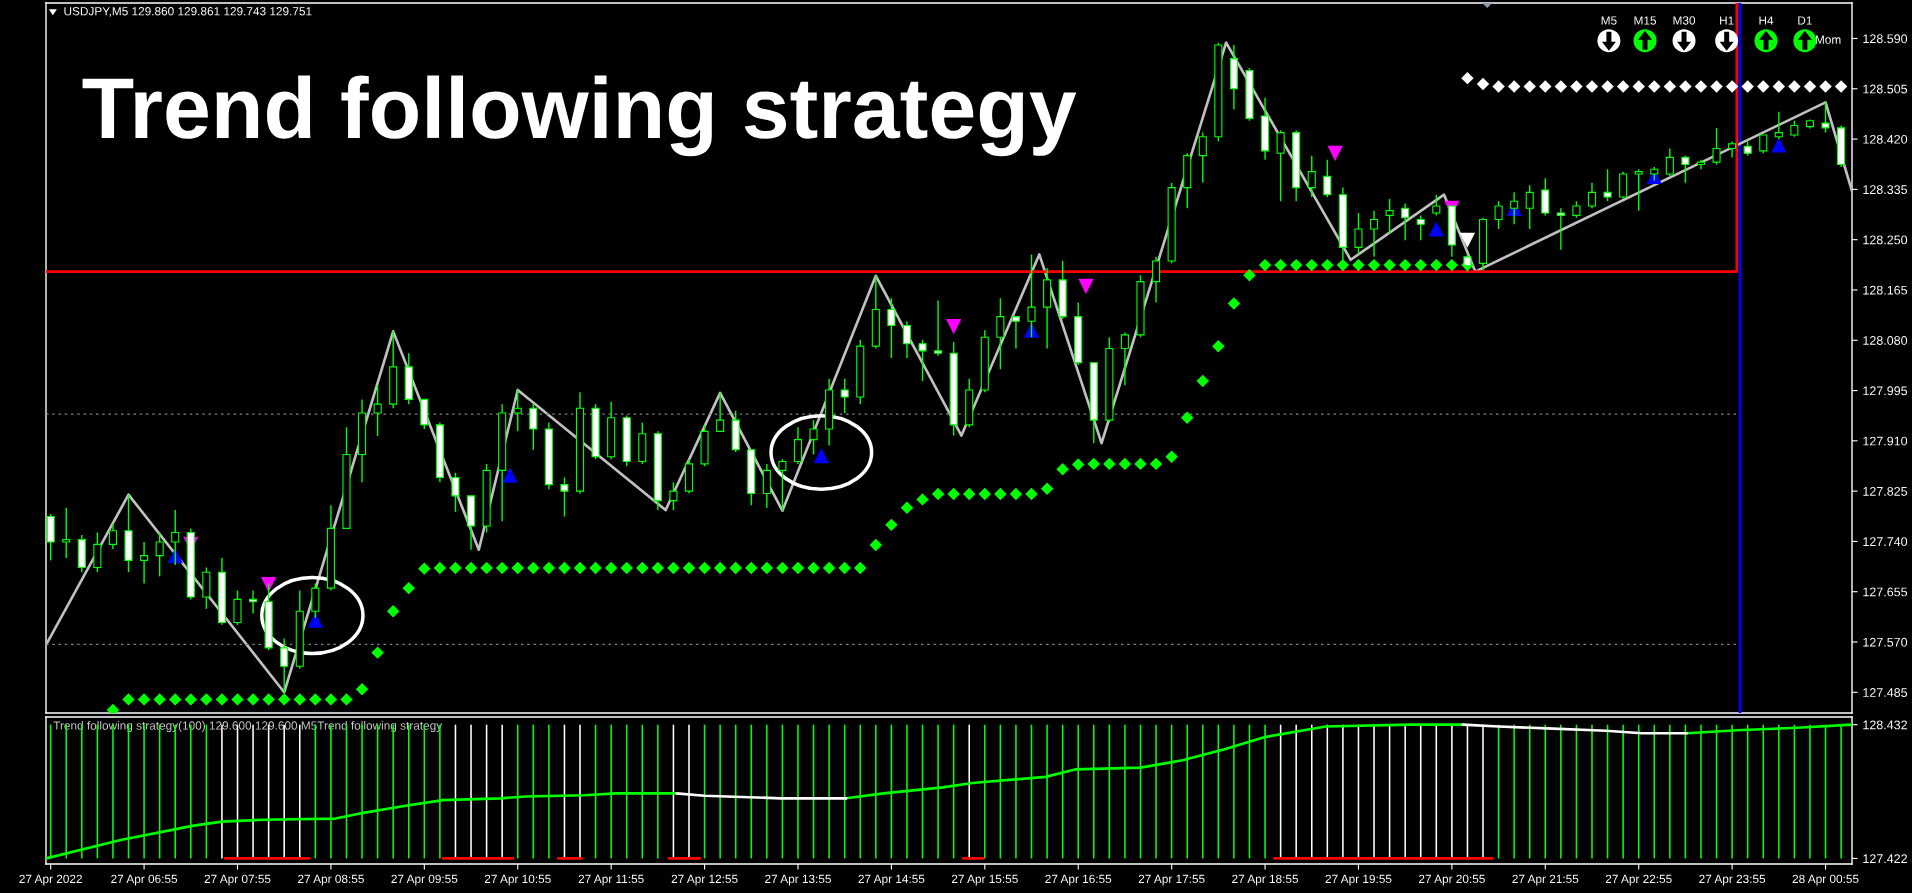 The height and width of the screenshot is (893, 1912). I want to click on x-tick-label: 27 Apr 11:55, so click(611, 880).